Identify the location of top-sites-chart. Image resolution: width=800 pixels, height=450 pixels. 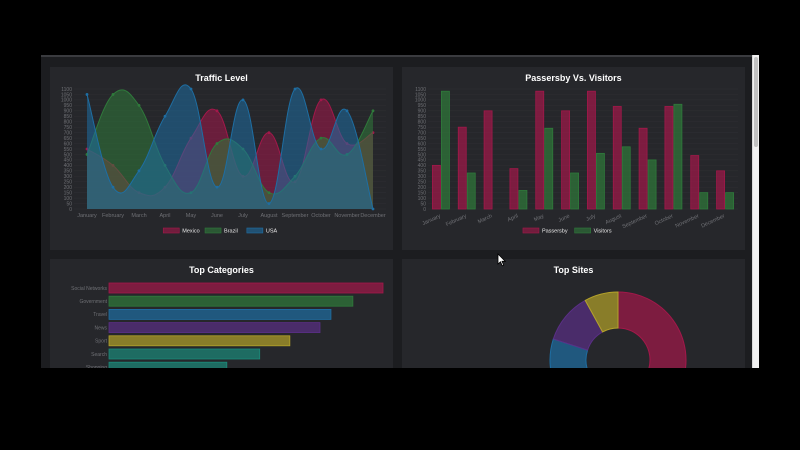
(618, 329).